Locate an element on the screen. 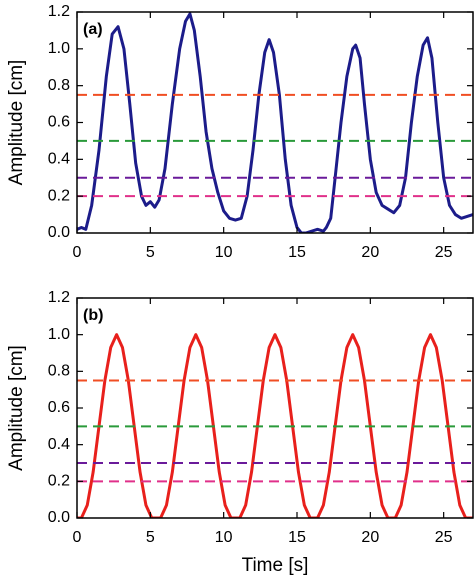 This screenshot has height=583, width=474. x-axis-title: Time [s] is located at coordinates (275, 565).